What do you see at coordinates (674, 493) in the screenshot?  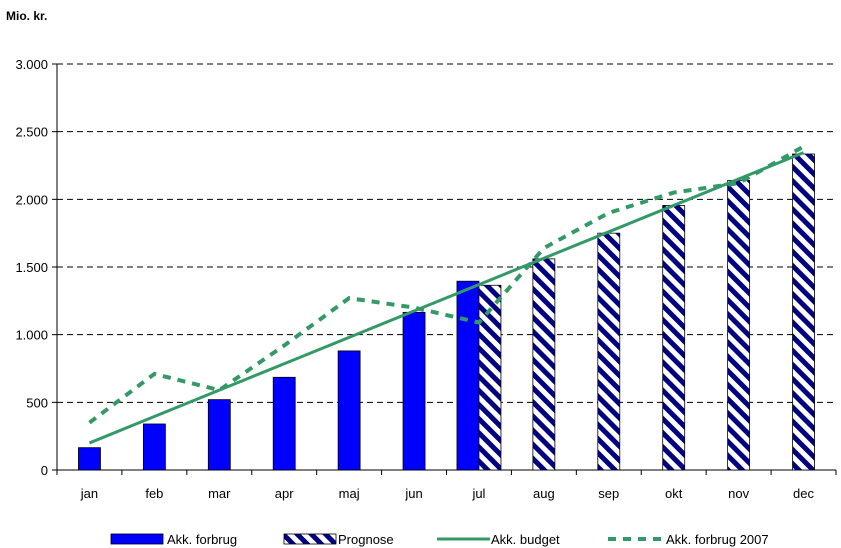 I see `x-tick-label: okt` at bounding box center [674, 493].